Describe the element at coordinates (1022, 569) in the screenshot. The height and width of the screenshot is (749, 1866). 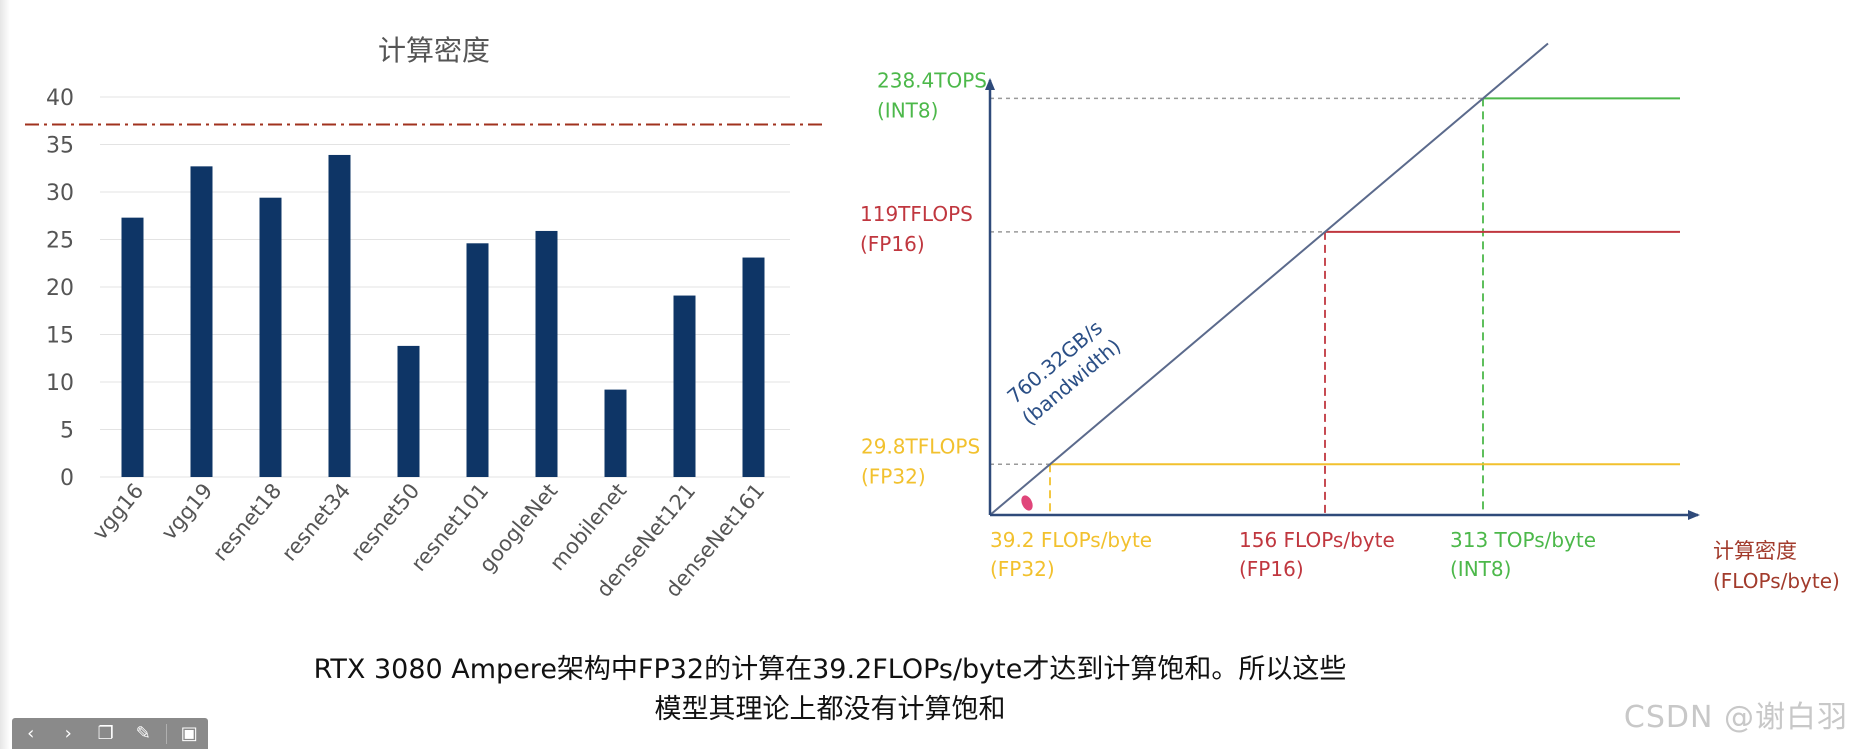
I see `ridge-sublabel-fp32: (FP32)` at that location.